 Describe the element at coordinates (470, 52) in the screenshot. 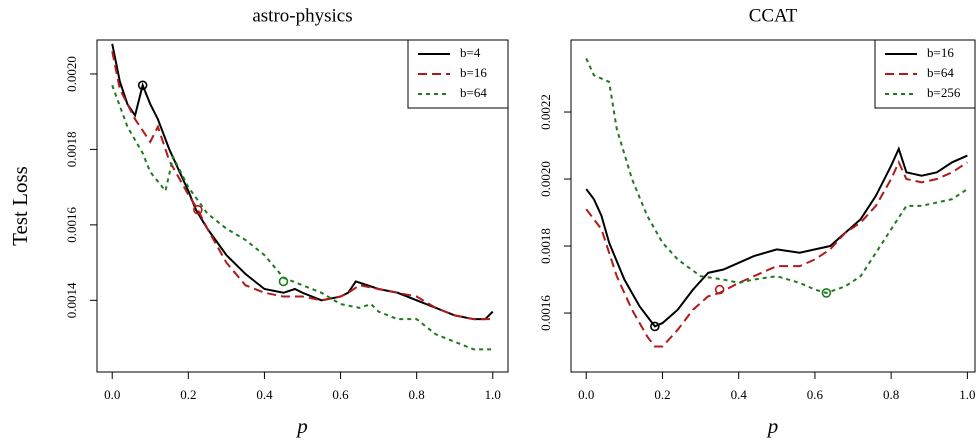

I see `legend-label: b=4` at that location.